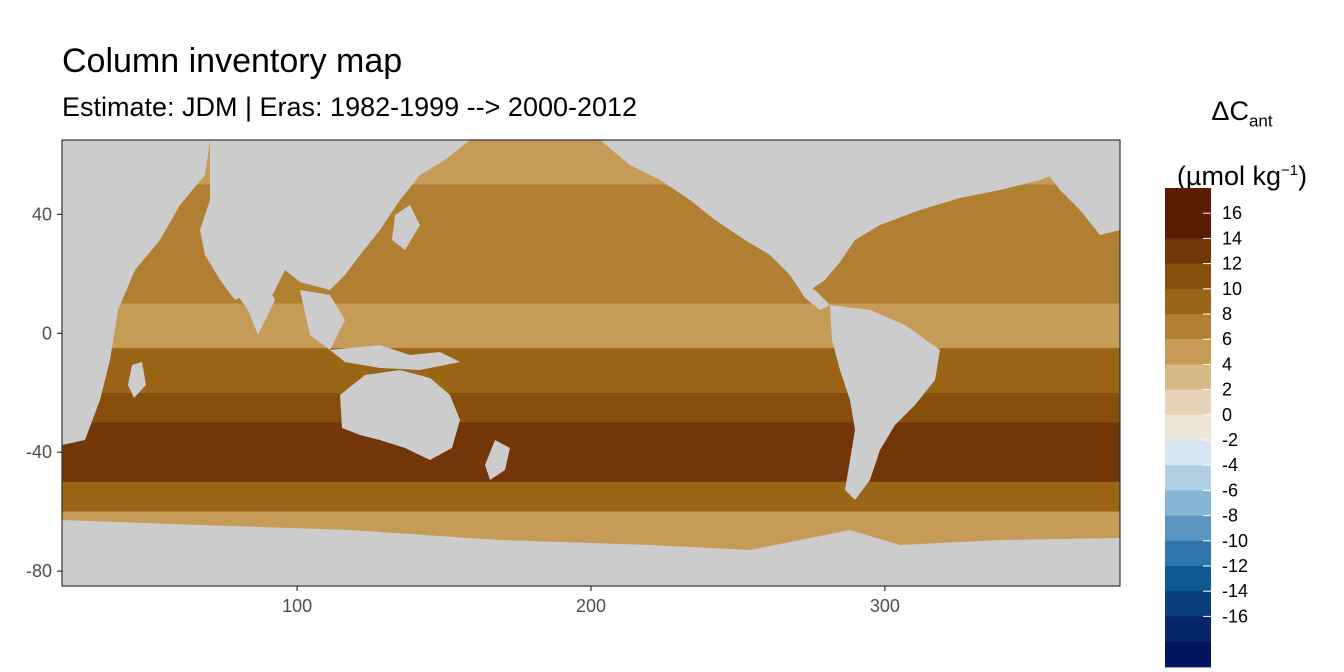 Image resolution: width=1344 pixels, height=672 pixels. I want to click on legend-unit-suffix: ), so click(1303, 176).